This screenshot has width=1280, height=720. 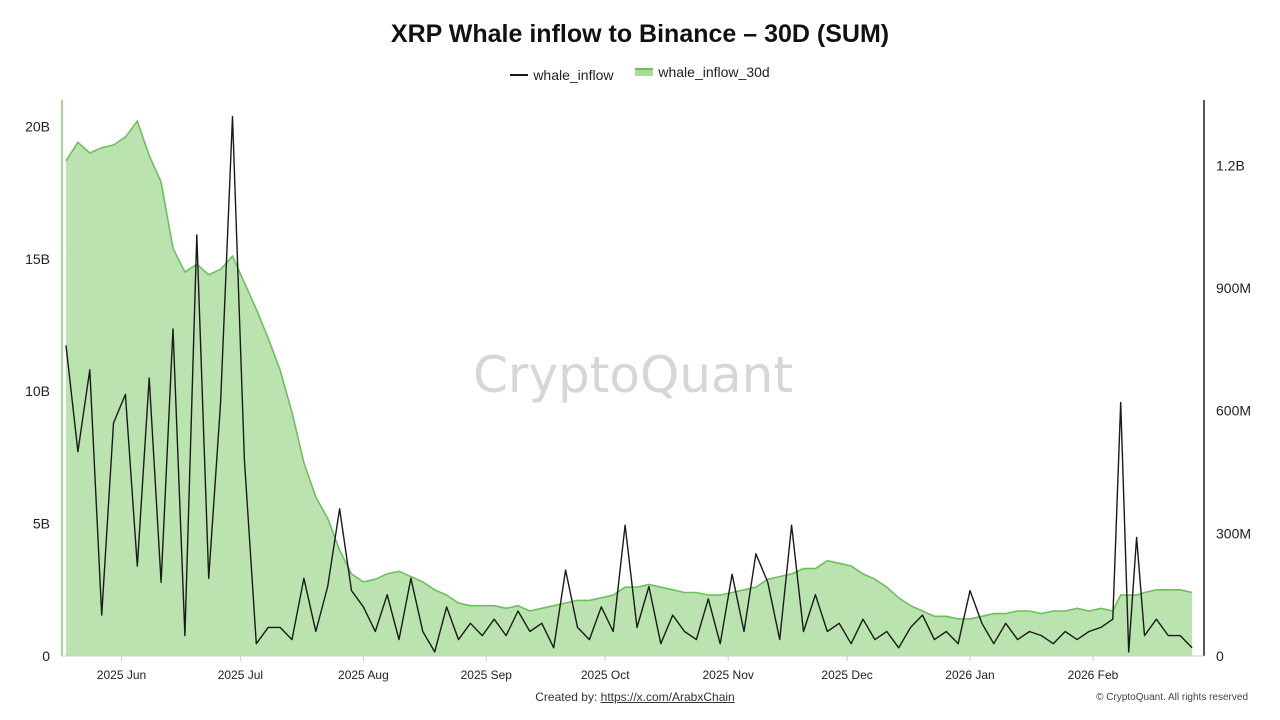 What do you see at coordinates (644, 72) in the screenshot?
I see `legend-swatch-area` at bounding box center [644, 72].